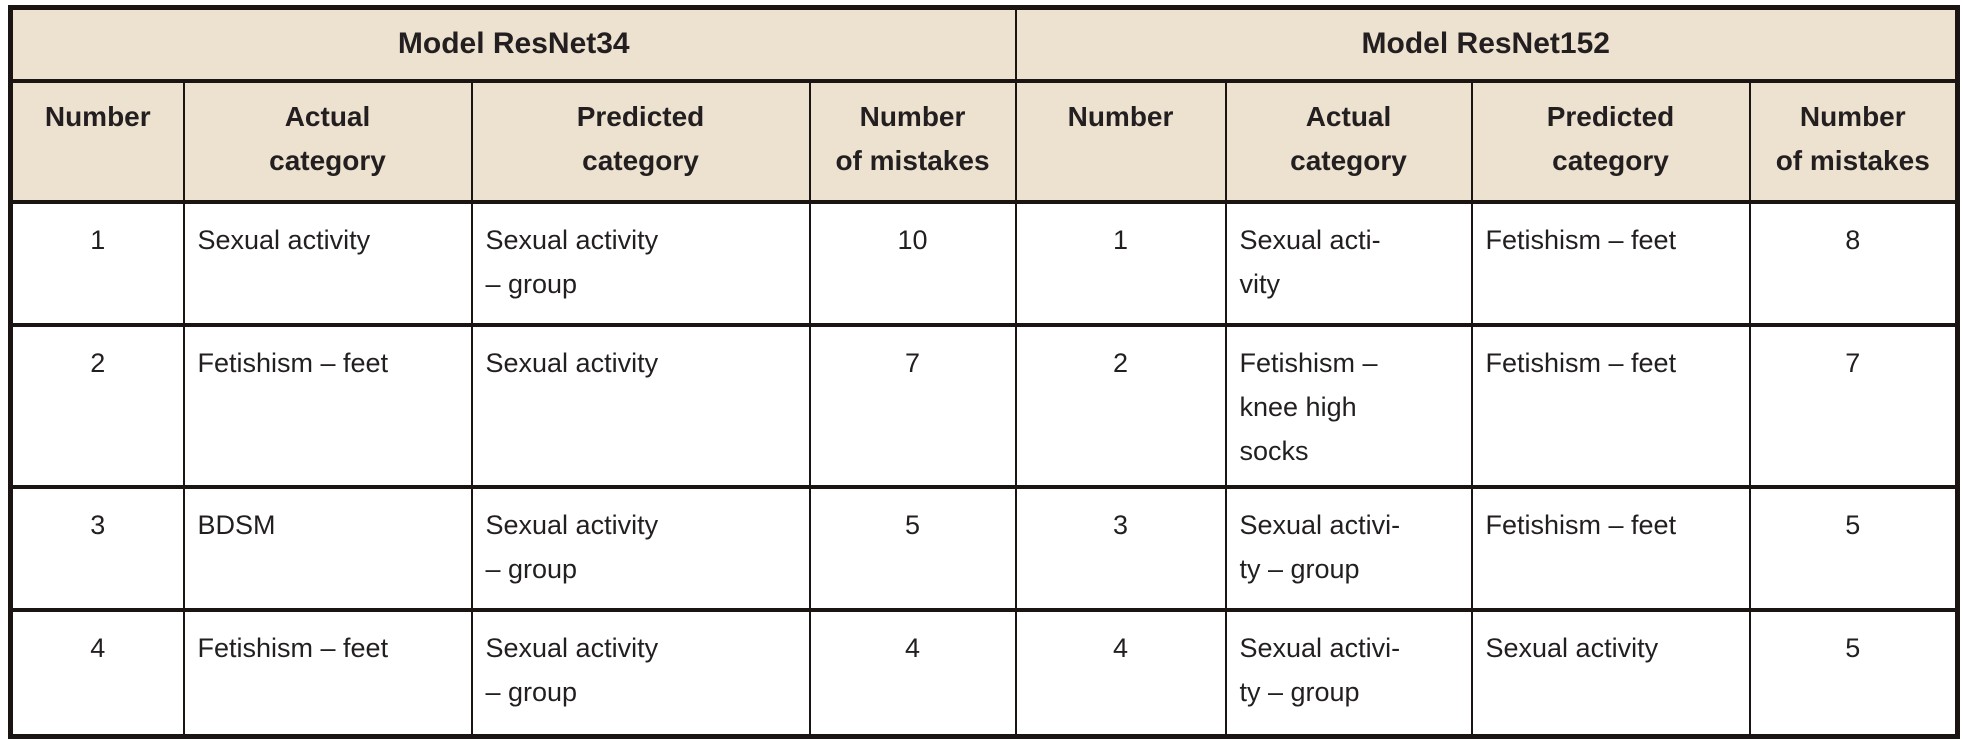 This screenshot has width=1962, height=740. Describe the element at coordinates (513, 44) in the screenshot. I see `model-resnet34-title: Model ResNet34` at that location.